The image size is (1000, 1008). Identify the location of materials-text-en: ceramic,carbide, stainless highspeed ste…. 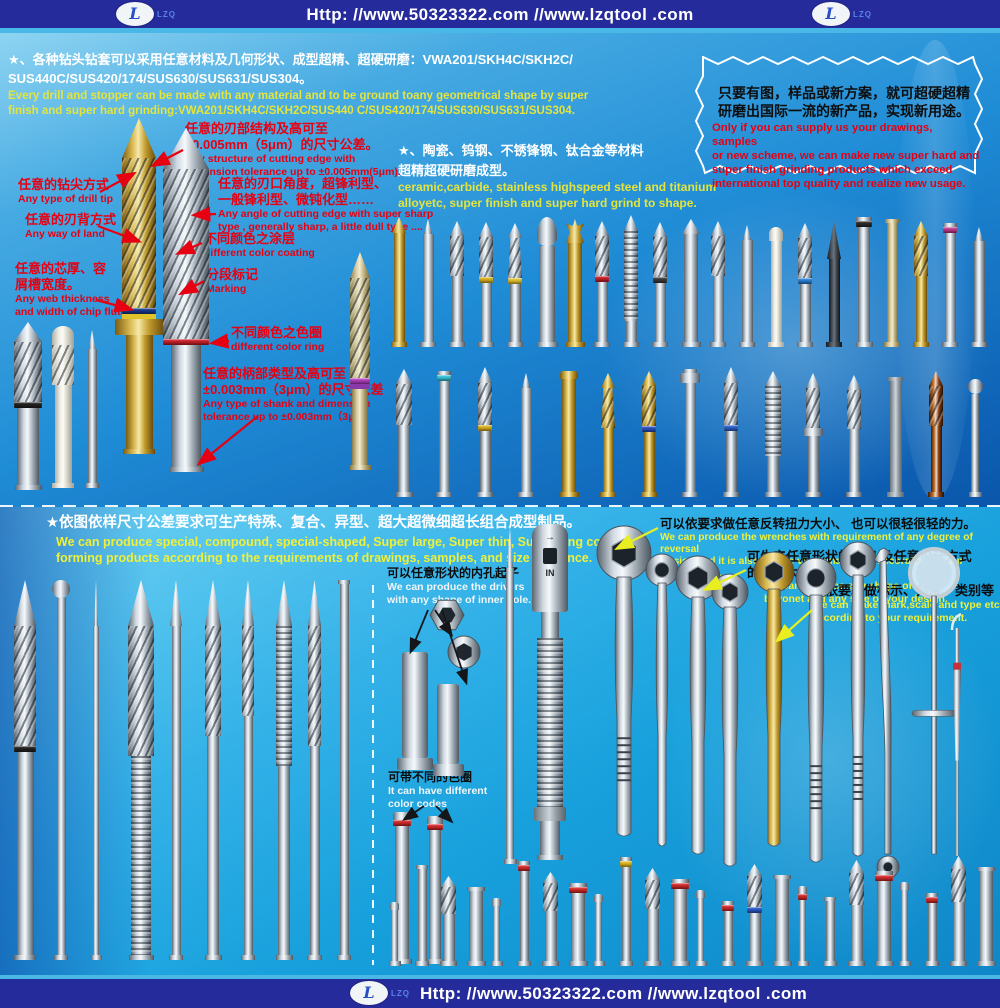
(557, 195).